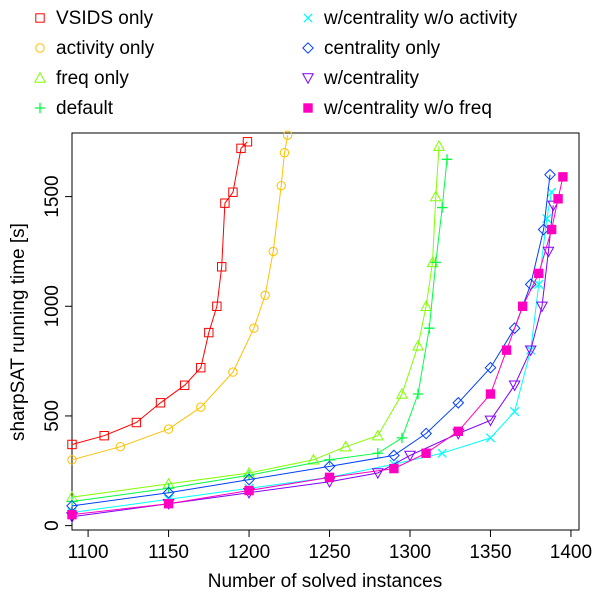  I want to click on legend-label-3: freq only, so click(92, 78).